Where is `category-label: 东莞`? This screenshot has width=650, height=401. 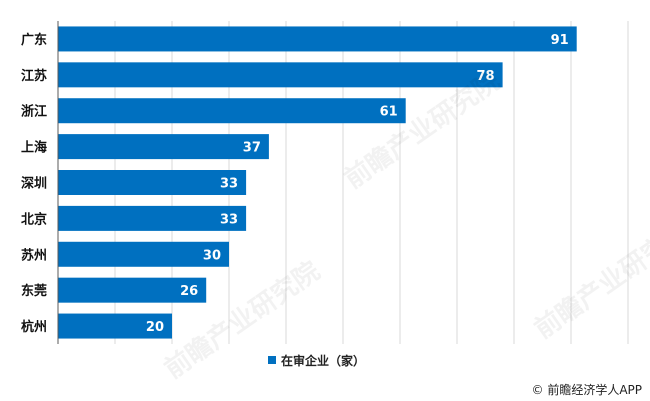
category-label: 东莞 is located at coordinates (34, 291).